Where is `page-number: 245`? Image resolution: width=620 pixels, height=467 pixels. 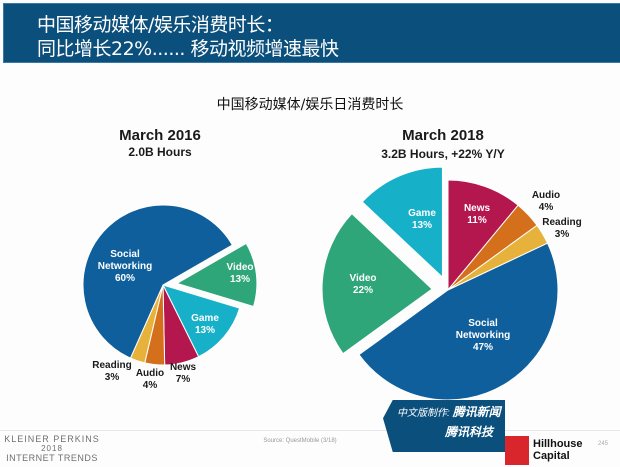 page-number: 245 is located at coordinates (603, 444).